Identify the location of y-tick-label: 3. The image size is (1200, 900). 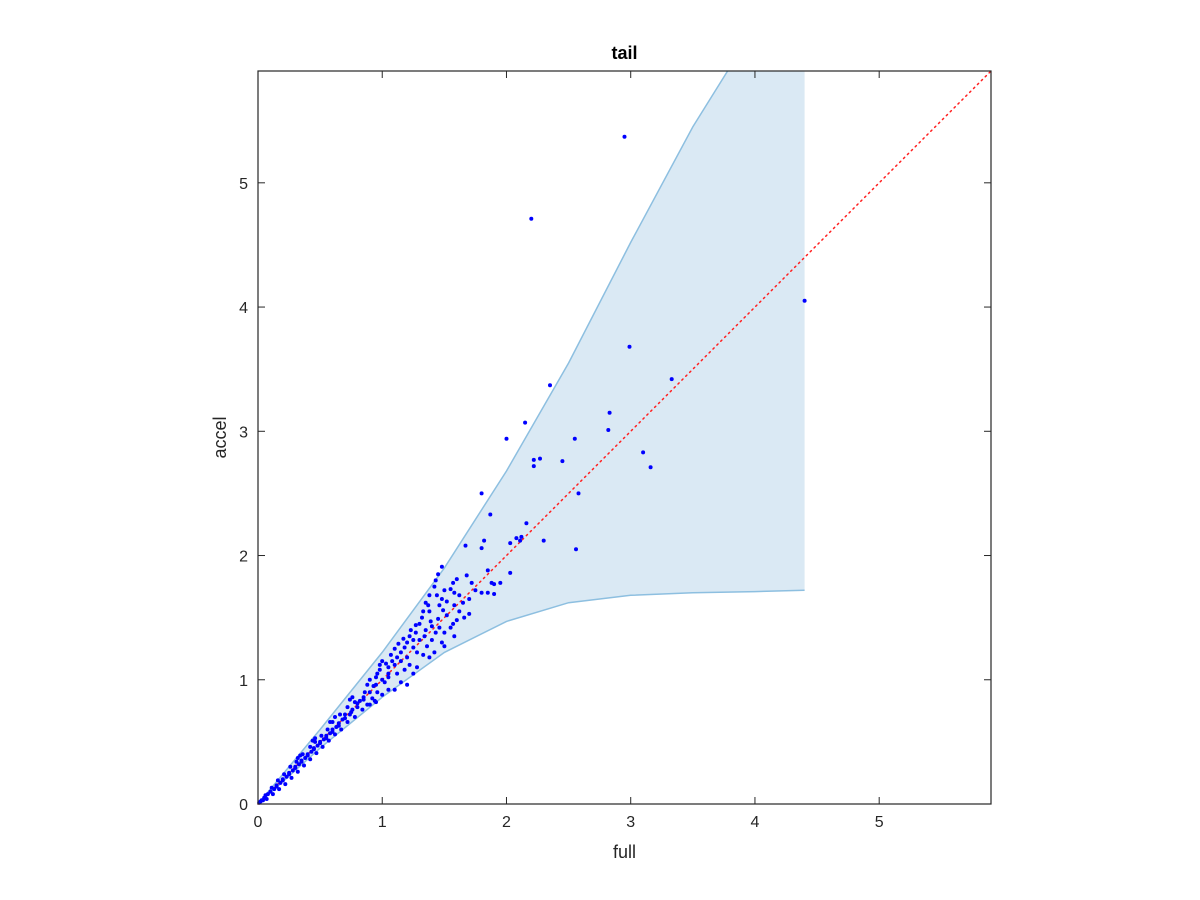
(243, 432).